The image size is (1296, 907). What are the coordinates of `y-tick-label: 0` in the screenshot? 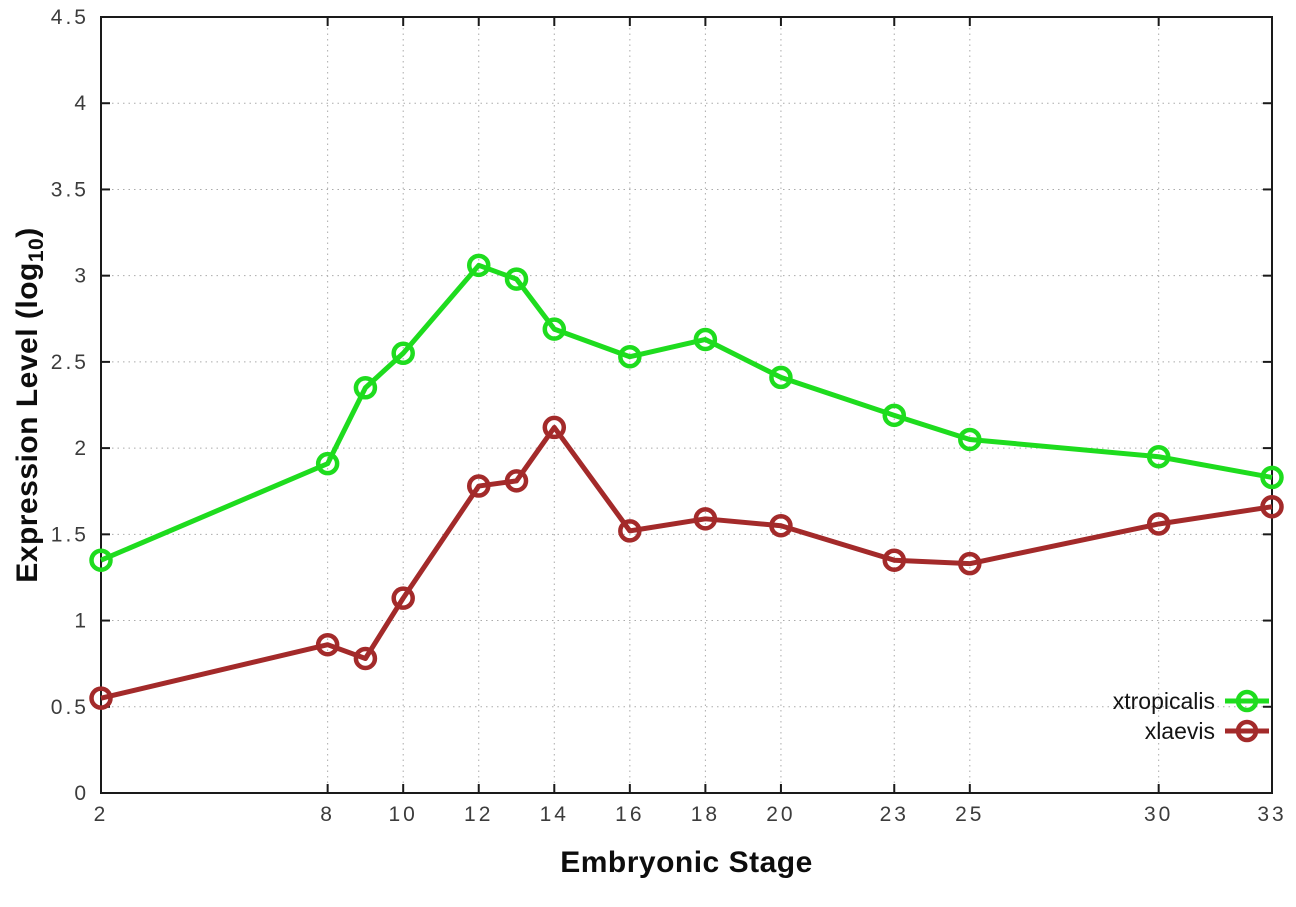 It's located at (81, 793).